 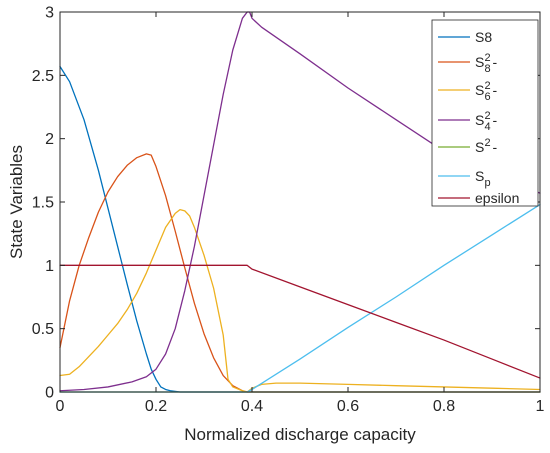 What do you see at coordinates (488, 86) in the screenshot?
I see `legend-label-sup-2: 2` at bounding box center [488, 86].